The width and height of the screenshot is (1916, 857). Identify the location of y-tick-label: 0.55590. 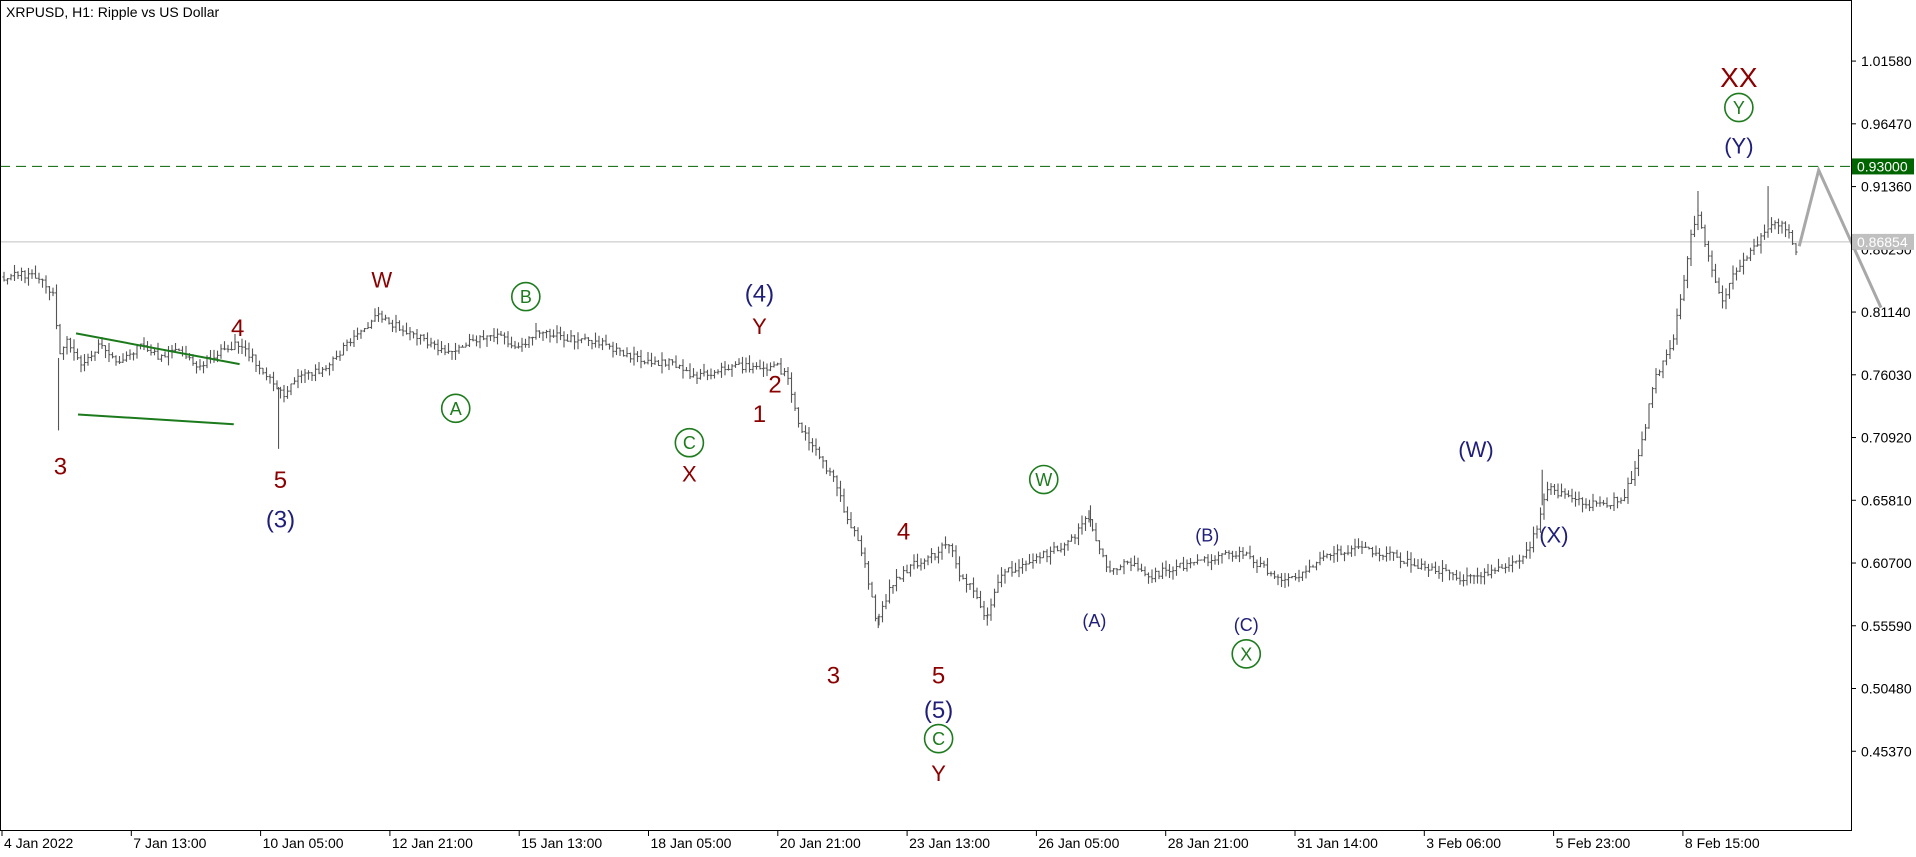
(1886, 626).